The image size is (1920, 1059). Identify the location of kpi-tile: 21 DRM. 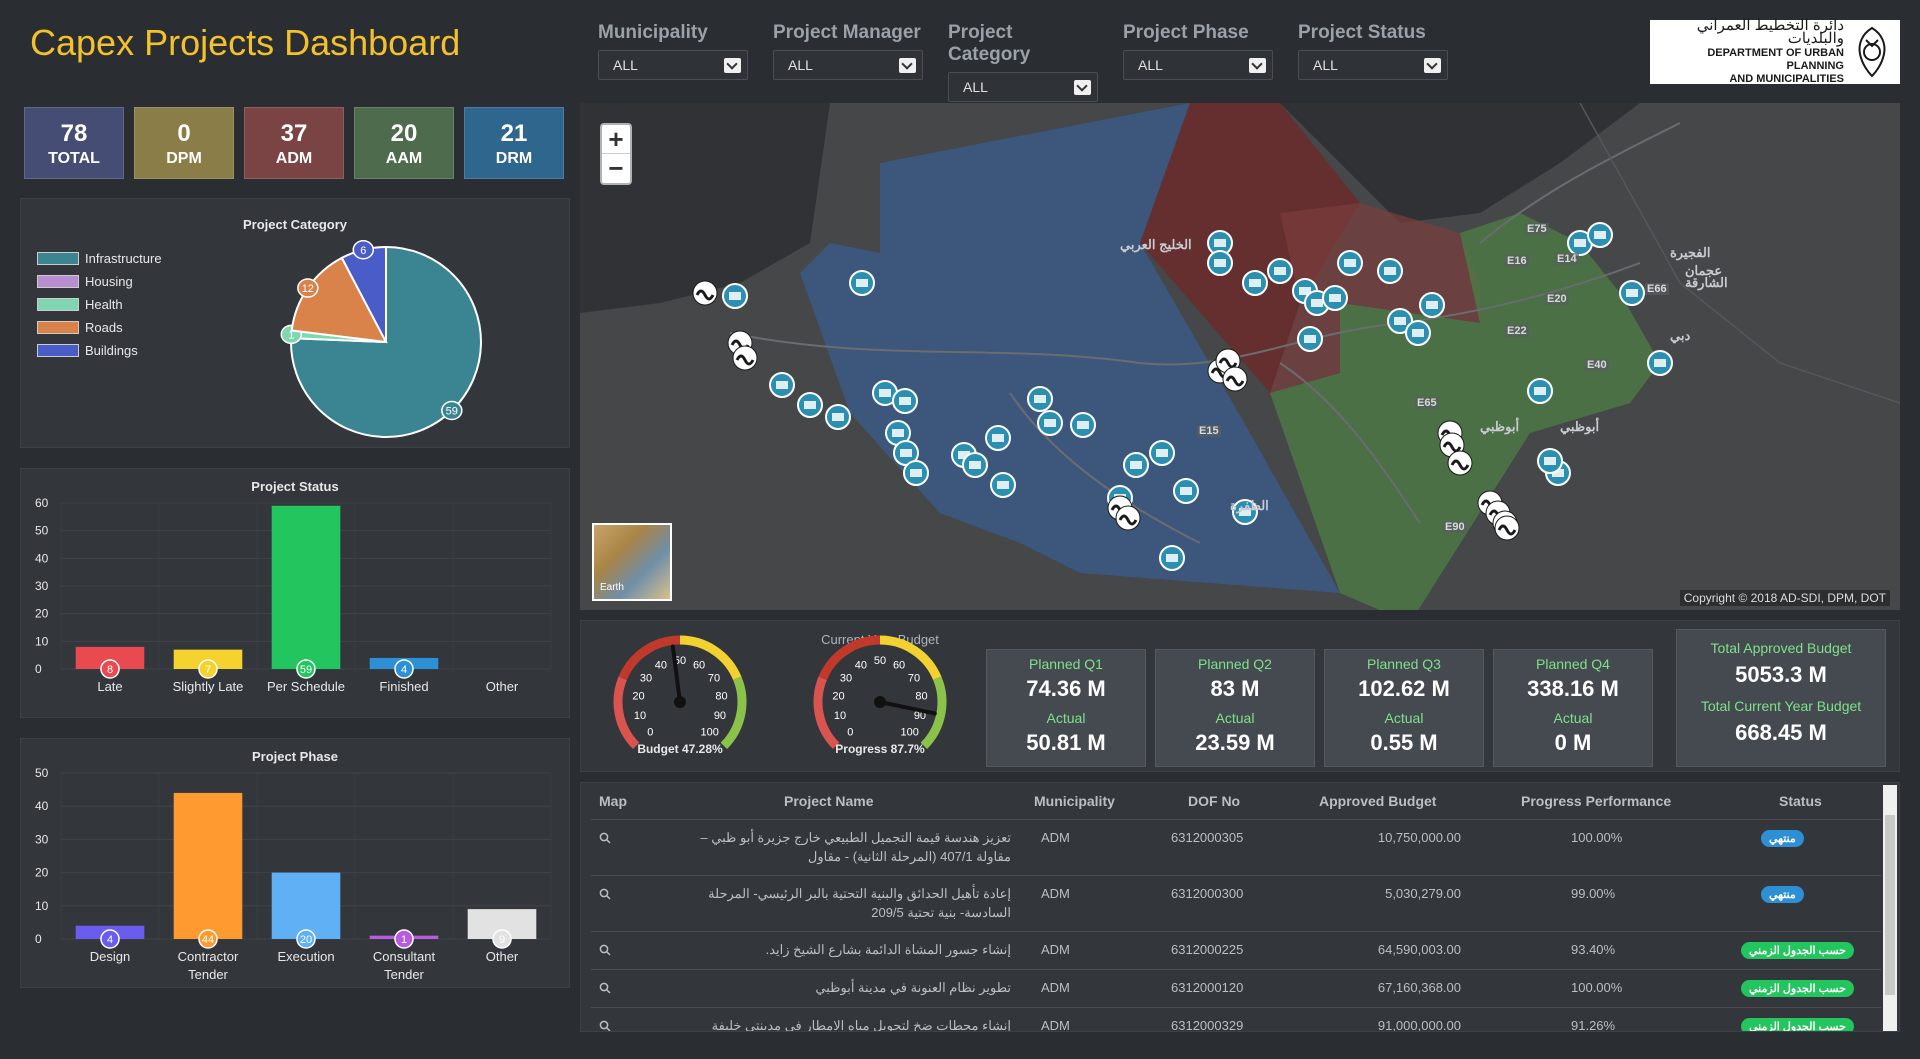
(514, 143).